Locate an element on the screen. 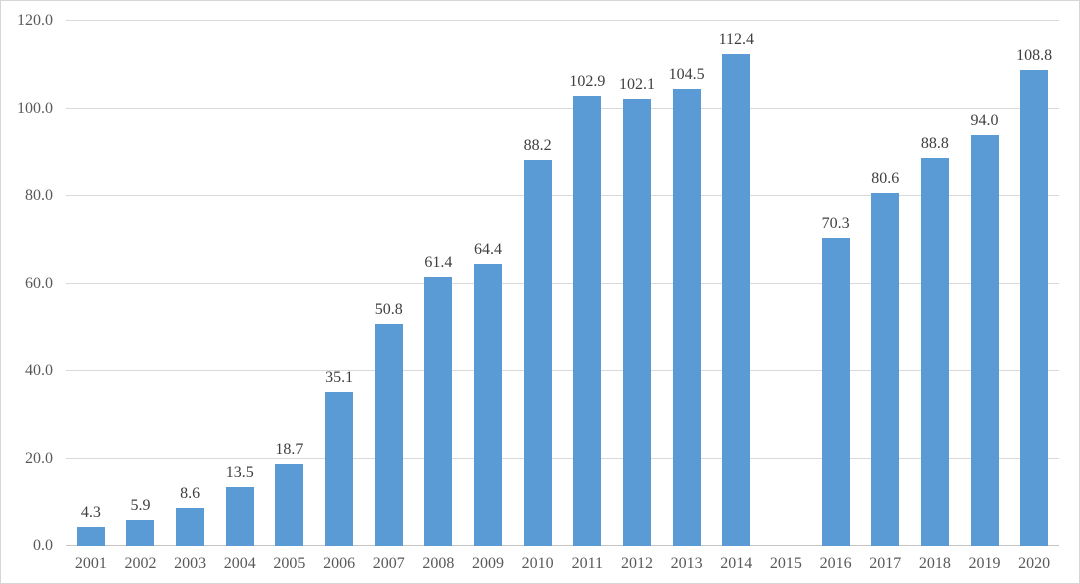 The image size is (1080, 584). x-axis-tick-label-2009: 2009 is located at coordinates (488, 563).